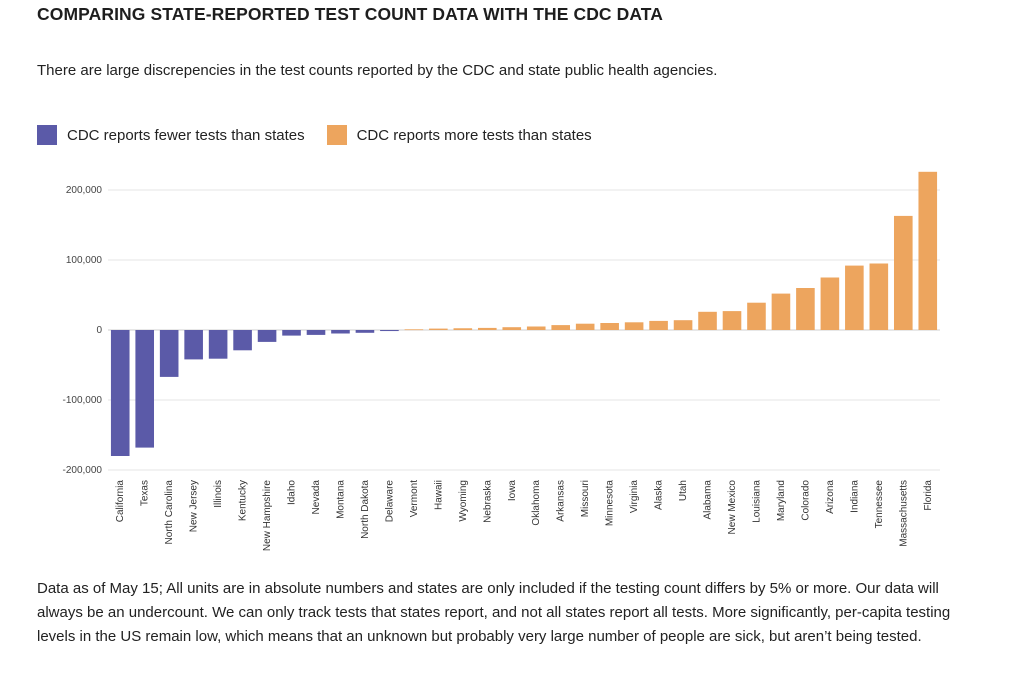  What do you see at coordinates (732, 507) in the screenshot?
I see `x-tick-label: New Mexico` at bounding box center [732, 507].